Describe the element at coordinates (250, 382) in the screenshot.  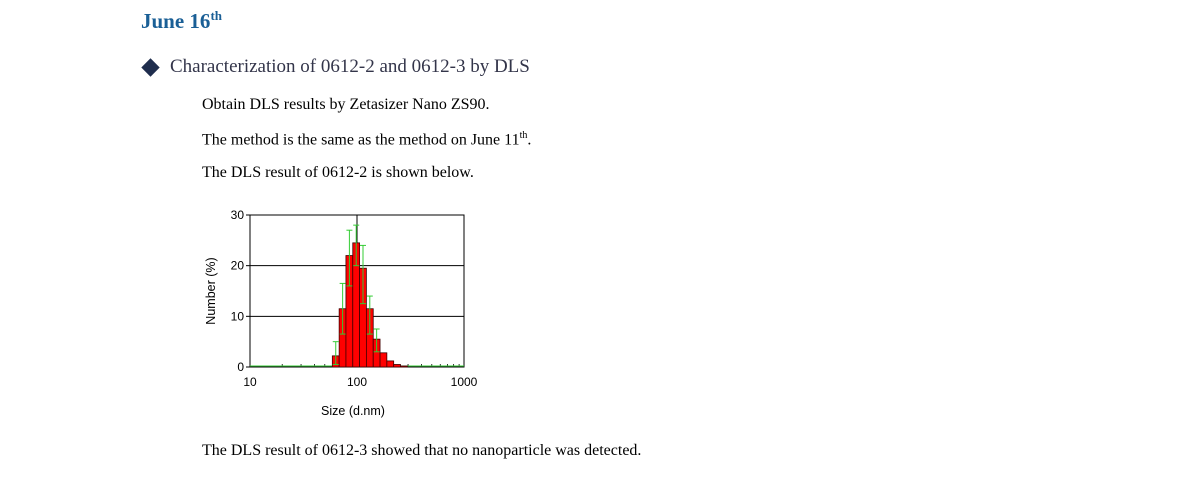
I see `x-tick-label: 10` at that location.